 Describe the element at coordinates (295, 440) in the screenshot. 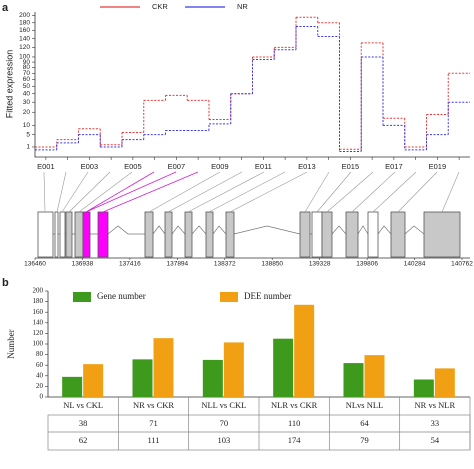

I see `table-cell: 174` at that location.